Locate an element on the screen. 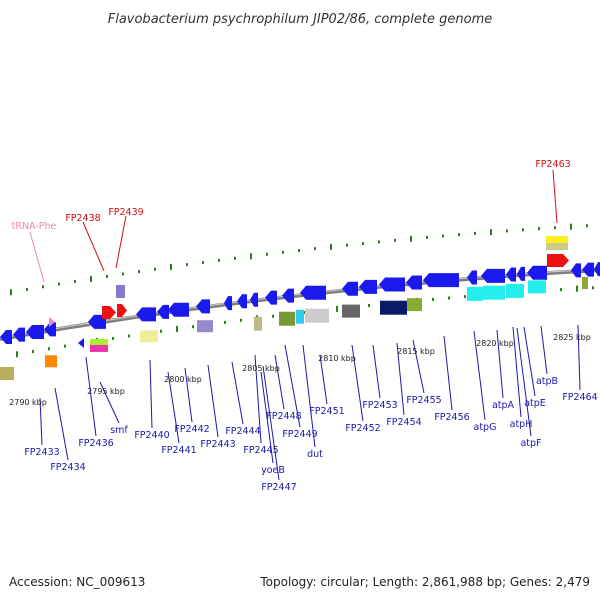 Image resolution: width=600 pixels, height=600 pixels. scale-label: 2825 kbp is located at coordinates (572, 337).